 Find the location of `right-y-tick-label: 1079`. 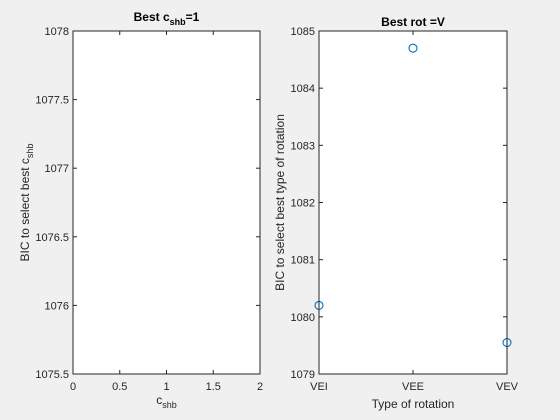

right-y-tick-label: 1079 is located at coordinates (303, 375).